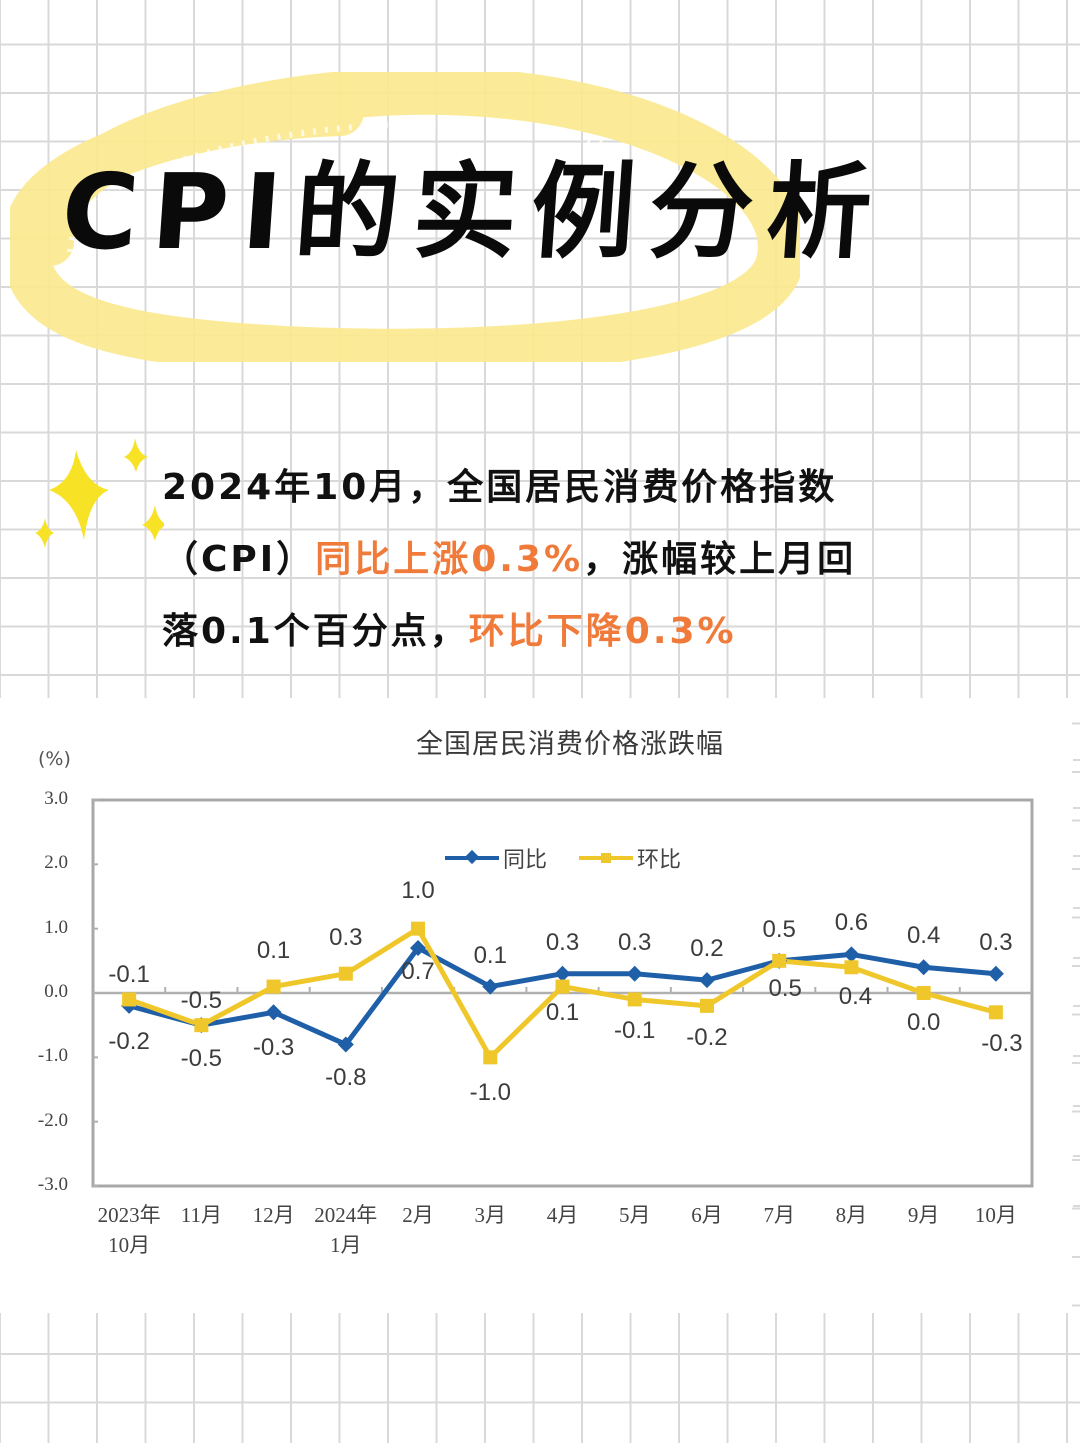 The height and width of the screenshot is (1443, 1080). I want to click on chart-legend: 同比 环比, so click(563, 858).